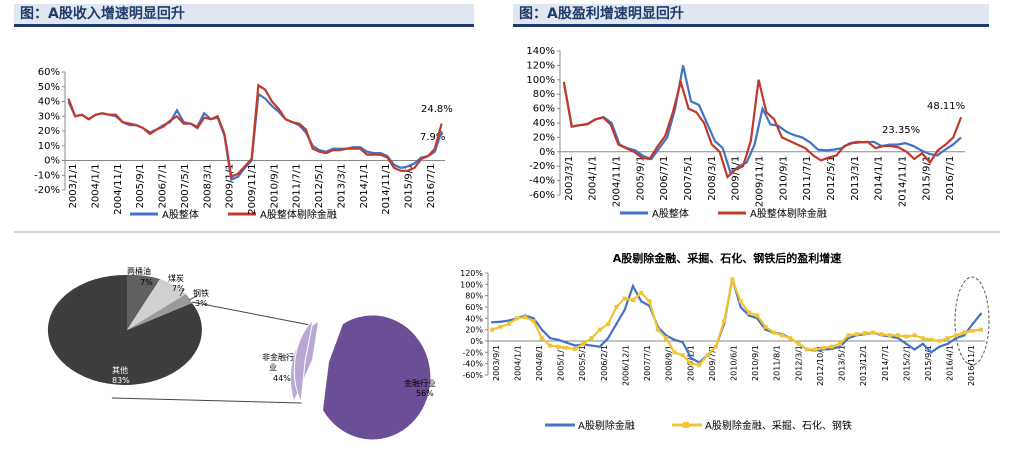 The height and width of the screenshot is (453, 1012). Describe the element at coordinates (163, 186) in the screenshot. I see `x-tick-label: 2006/7/1` at that location.